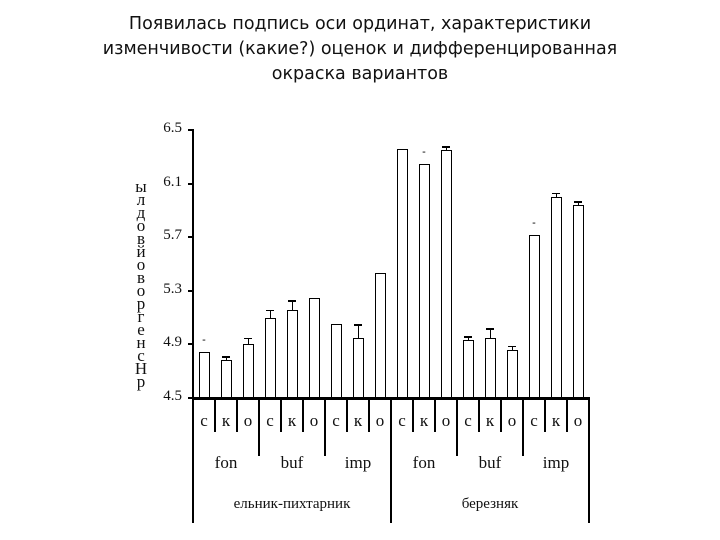 The image size is (720, 540). I want to click on y-axis-label-char: г, so click(141, 316).